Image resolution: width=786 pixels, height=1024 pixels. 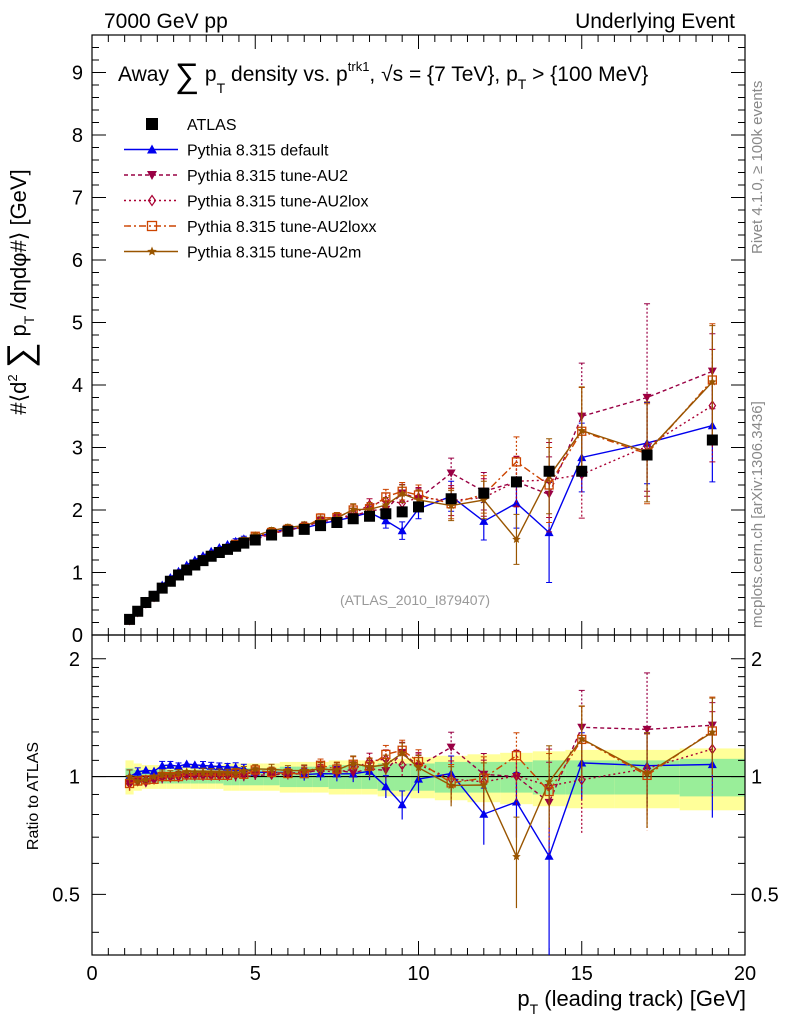 What do you see at coordinates (255, 974) in the screenshot?
I see `x-tick-label: 5` at bounding box center [255, 974].